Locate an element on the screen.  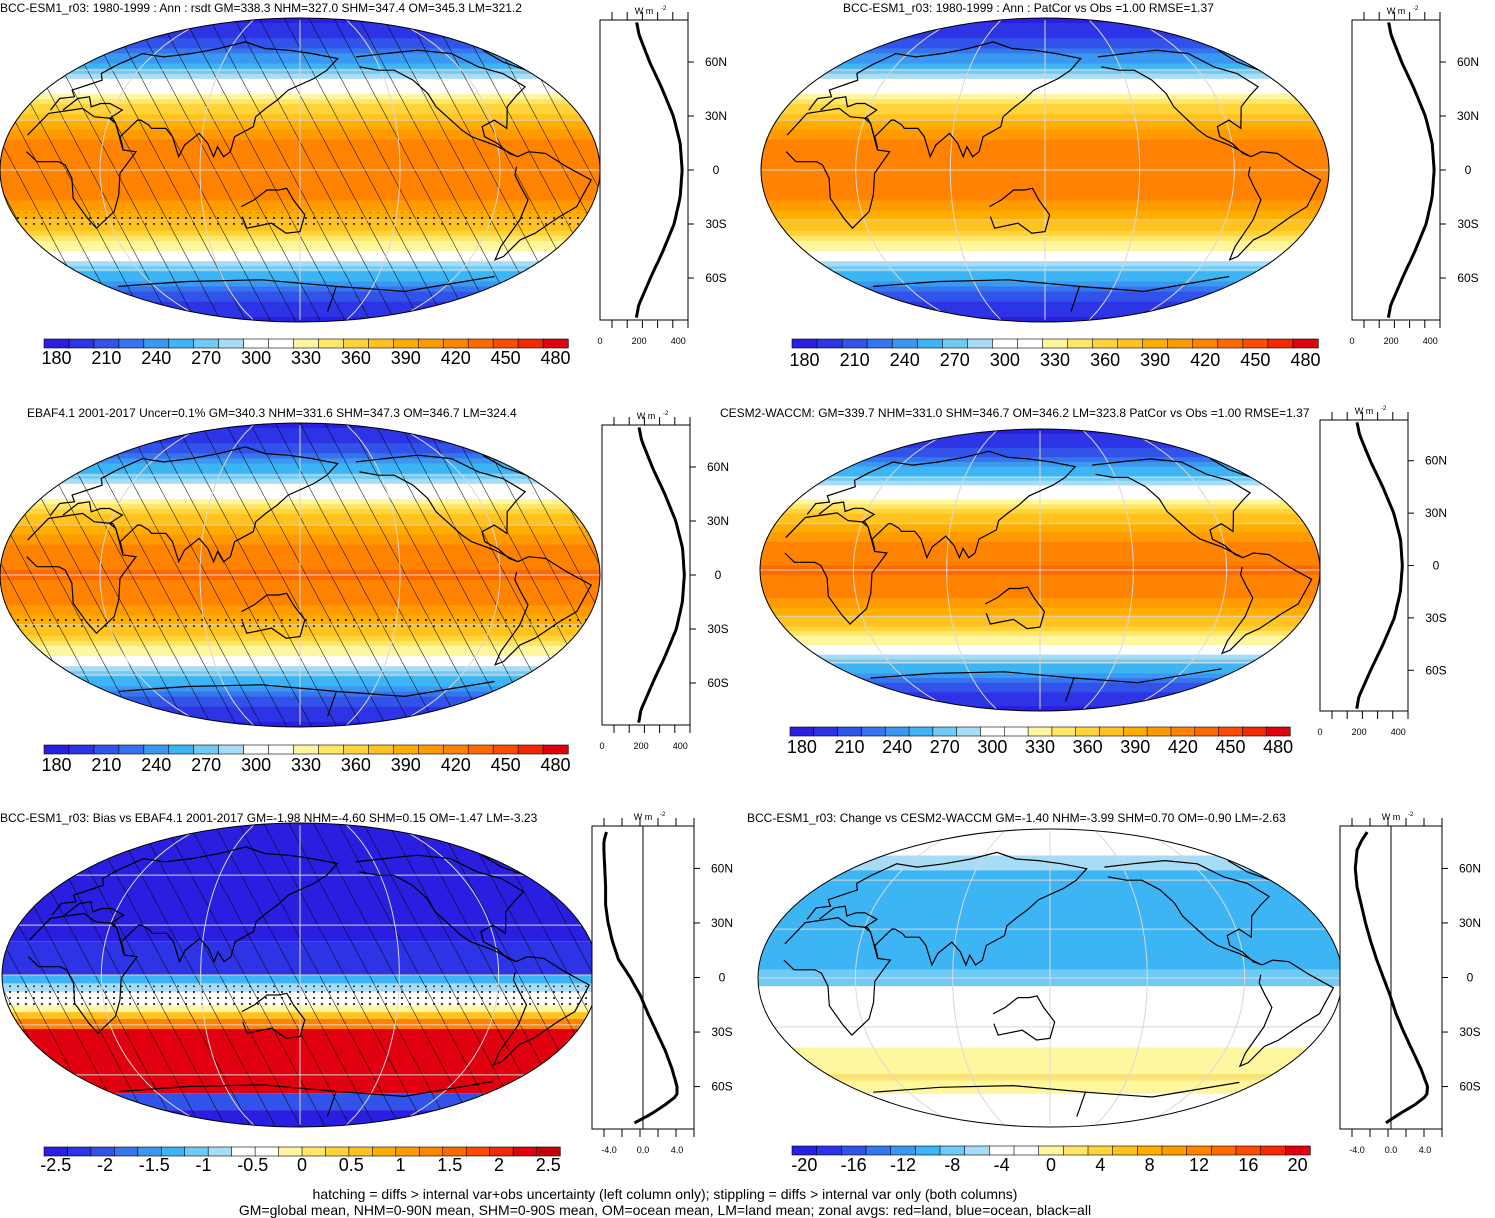
colorbar-label: 450 is located at coordinates (1230, 747).